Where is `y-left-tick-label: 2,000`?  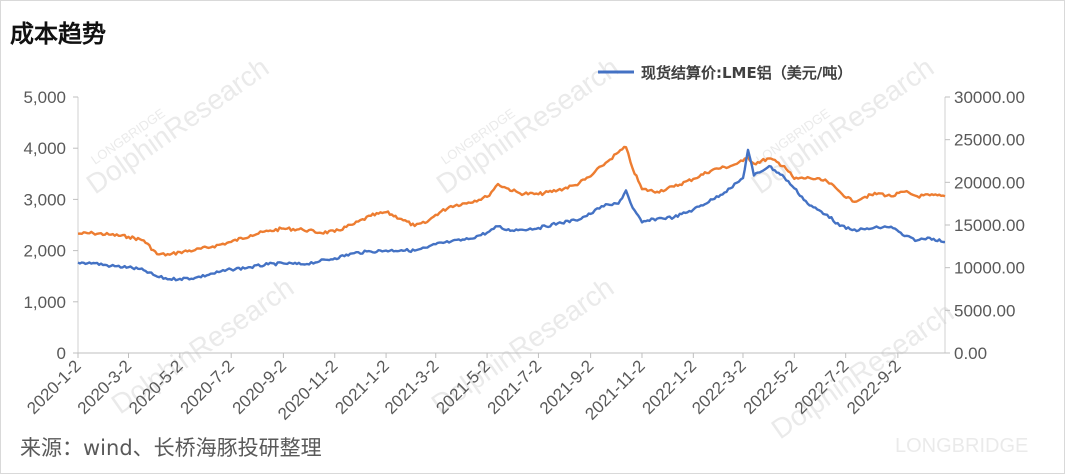
y-left-tick-label: 2,000 is located at coordinates (44, 251).